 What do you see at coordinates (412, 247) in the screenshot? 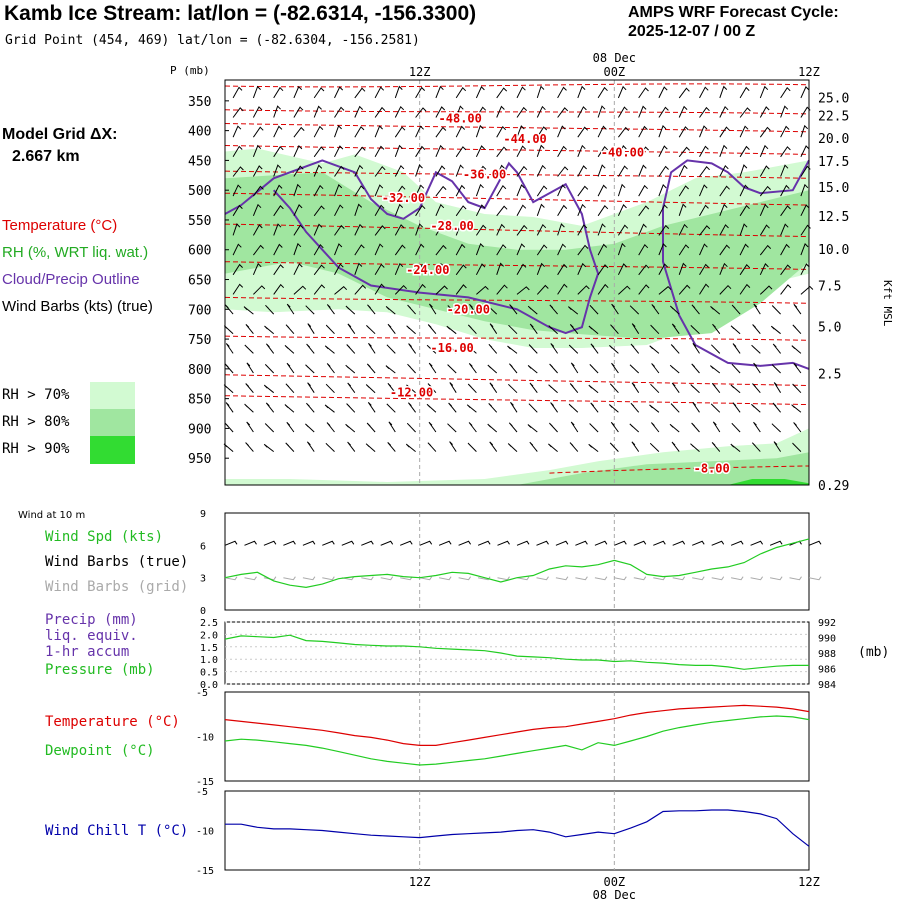
I see `cloud-outline` at bounding box center [412, 247].